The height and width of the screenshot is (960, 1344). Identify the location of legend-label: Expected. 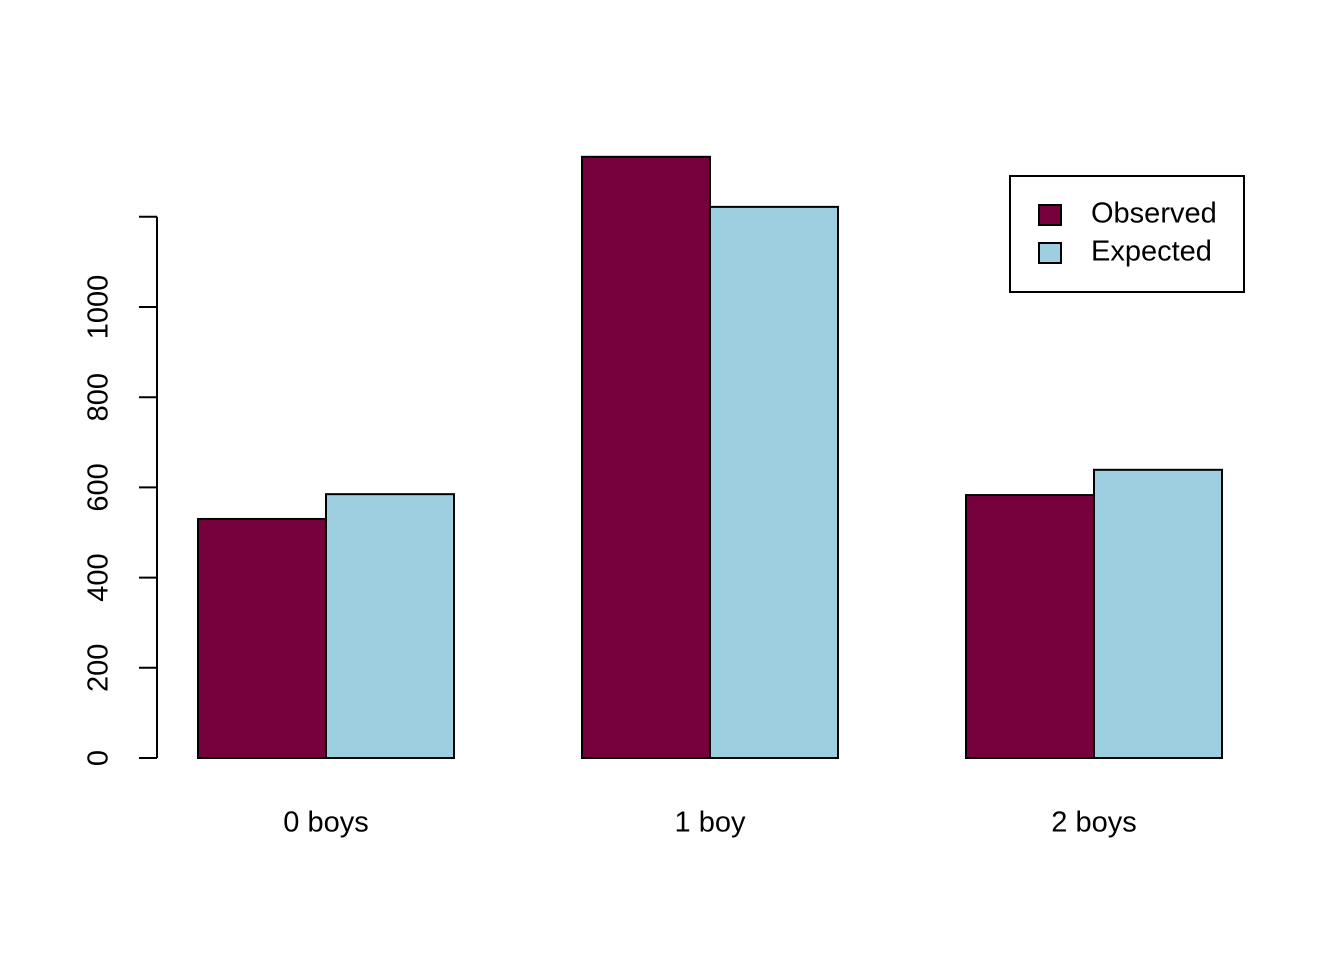
(1151, 252).